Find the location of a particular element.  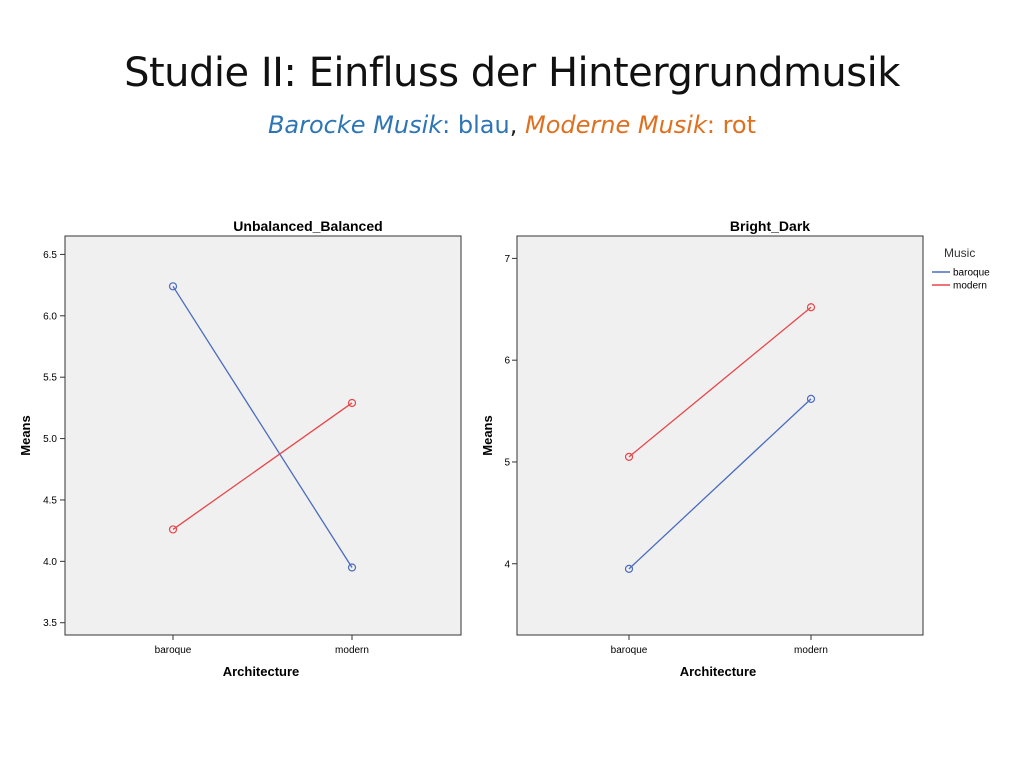

subtitle-modern-color-word: rot is located at coordinates (739, 125).